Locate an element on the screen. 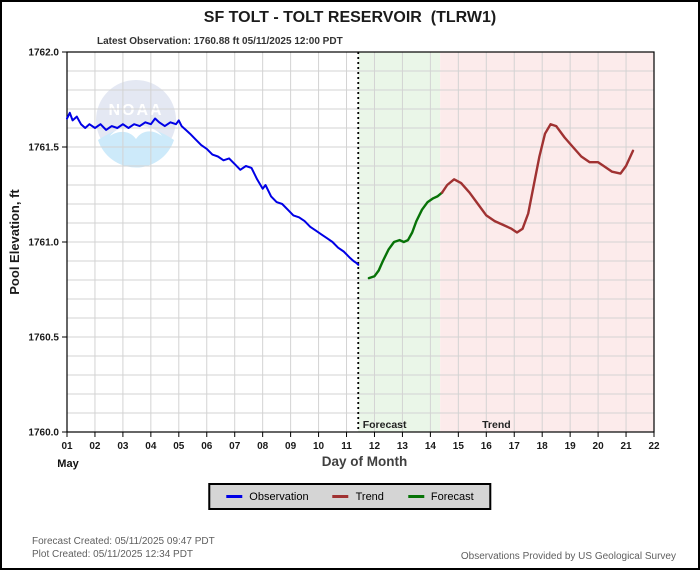  x-tick-label: 06 is located at coordinates (207, 446).